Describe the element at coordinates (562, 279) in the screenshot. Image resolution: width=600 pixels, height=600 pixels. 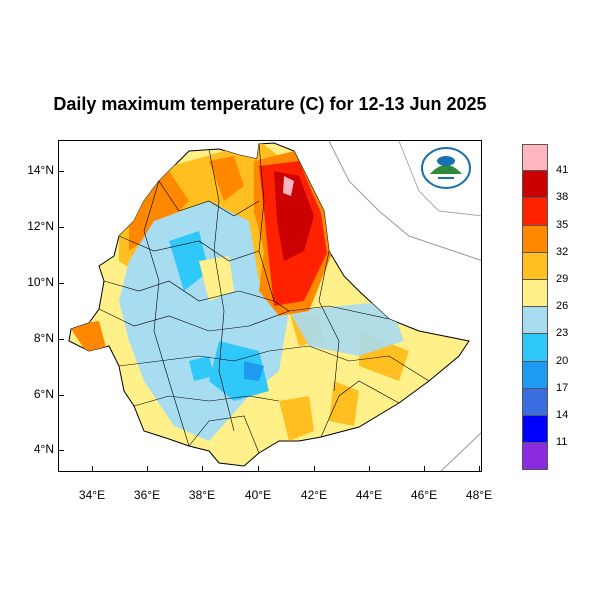
I see `colorbar-label: 29` at that location.